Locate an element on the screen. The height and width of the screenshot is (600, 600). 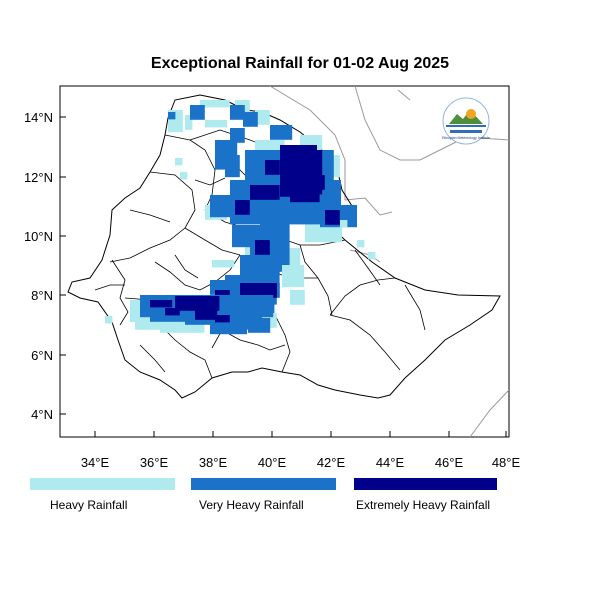
legend-extreme: Extremely Heavy Rainfall is located at coordinates (425, 495).